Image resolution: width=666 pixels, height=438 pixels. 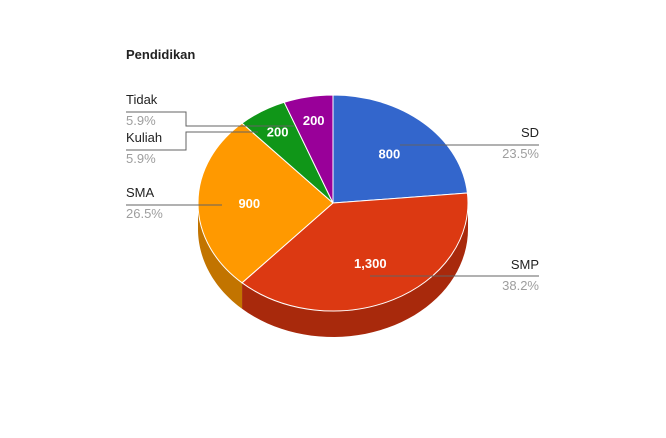 I want to click on value-label-sma: 900, so click(x=249, y=203).